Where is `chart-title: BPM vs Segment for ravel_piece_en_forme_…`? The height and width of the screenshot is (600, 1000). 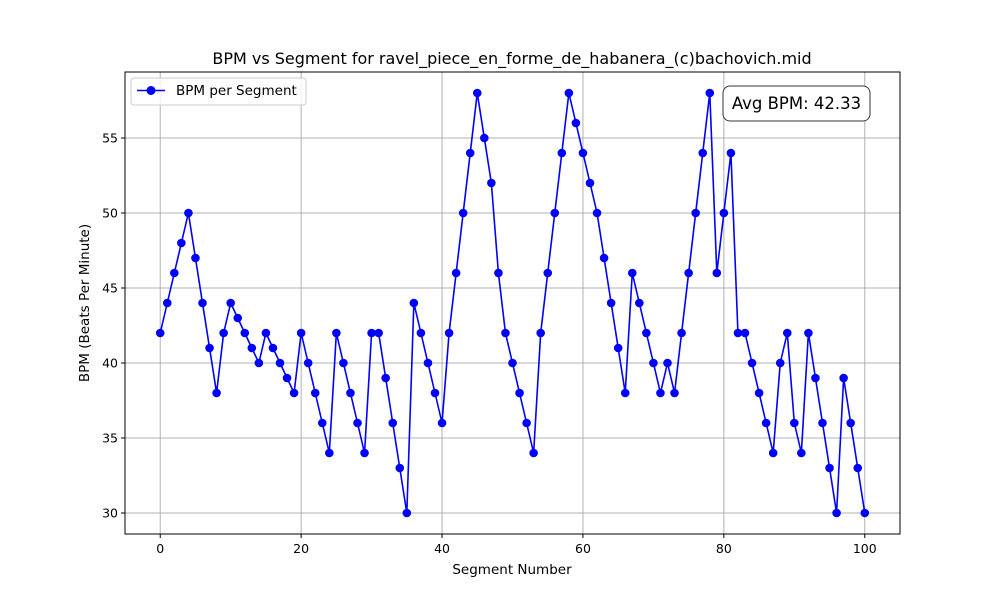 chart-title: BPM vs Segment for ravel_piece_en_forme_… is located at coordinates (511, 59).